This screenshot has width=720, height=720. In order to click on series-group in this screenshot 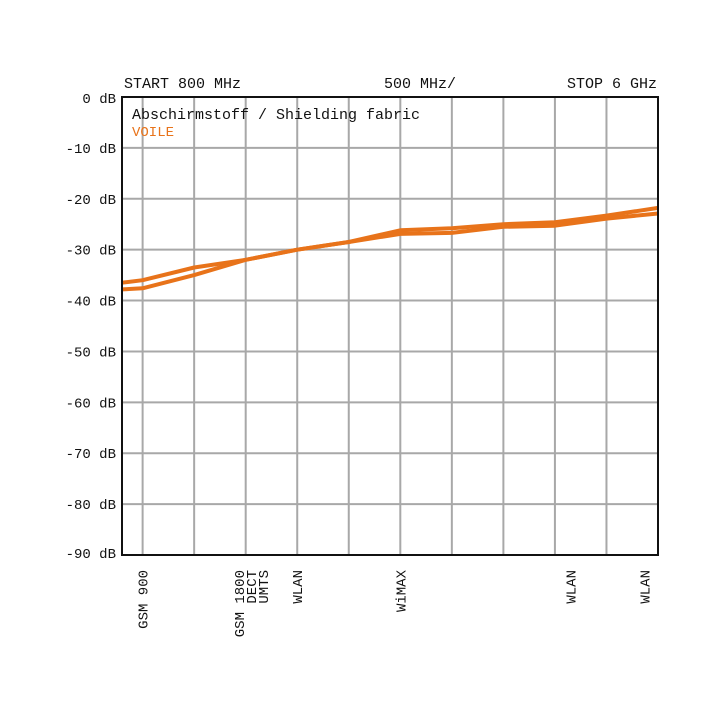, I will do `click(390, 248)`.